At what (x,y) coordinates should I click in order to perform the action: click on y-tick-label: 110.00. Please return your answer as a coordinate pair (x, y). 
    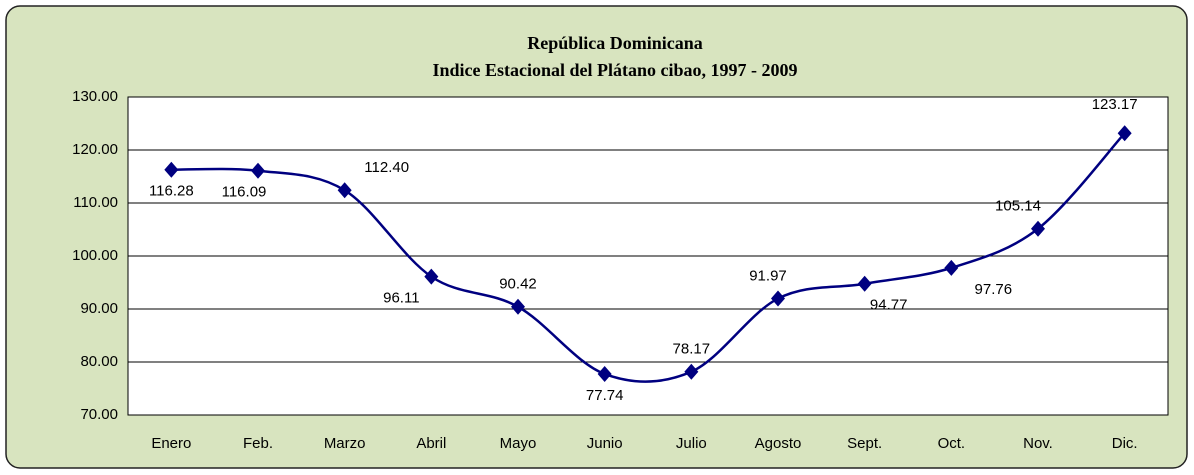
    Looking at the image, I should click on (95, 202).